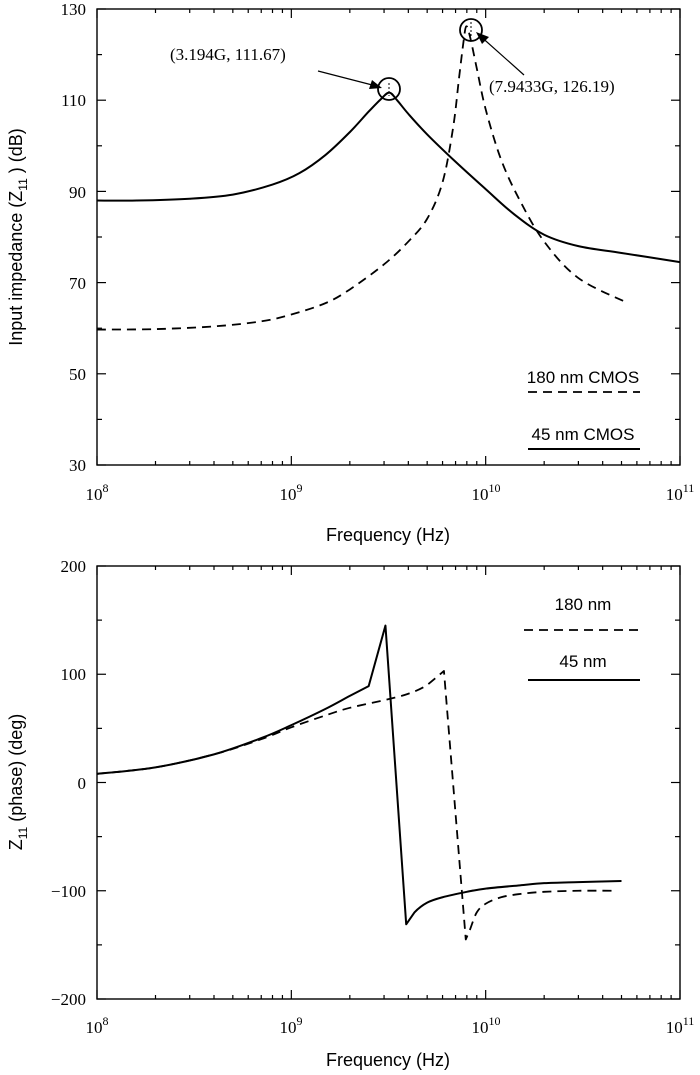 The image size is (700, 1075). Describe the element at coordinates (77, 283) in the screenshot. I see `impedance-y-tick-label: 70` at that location.